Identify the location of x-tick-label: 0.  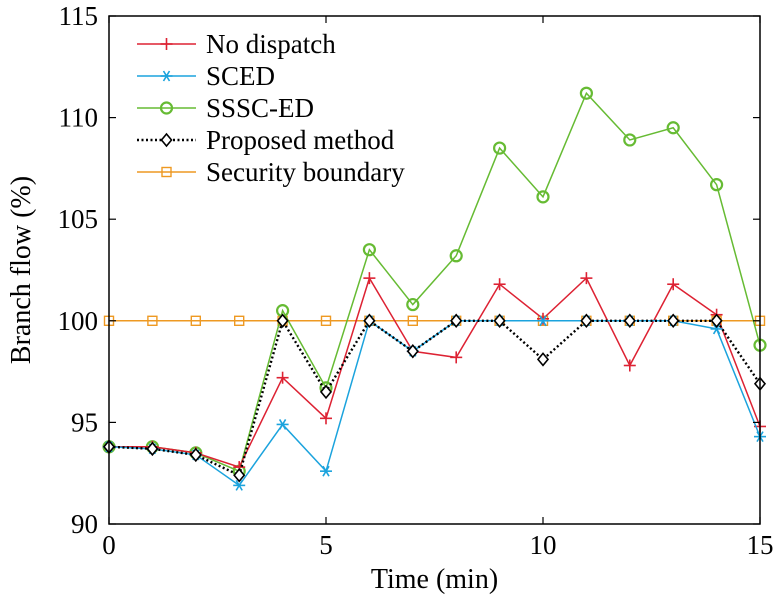
(109, 545).